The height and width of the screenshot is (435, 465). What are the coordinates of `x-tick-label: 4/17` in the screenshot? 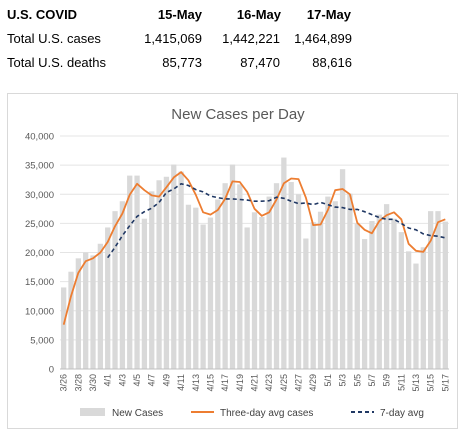 It's located at (225, 383).